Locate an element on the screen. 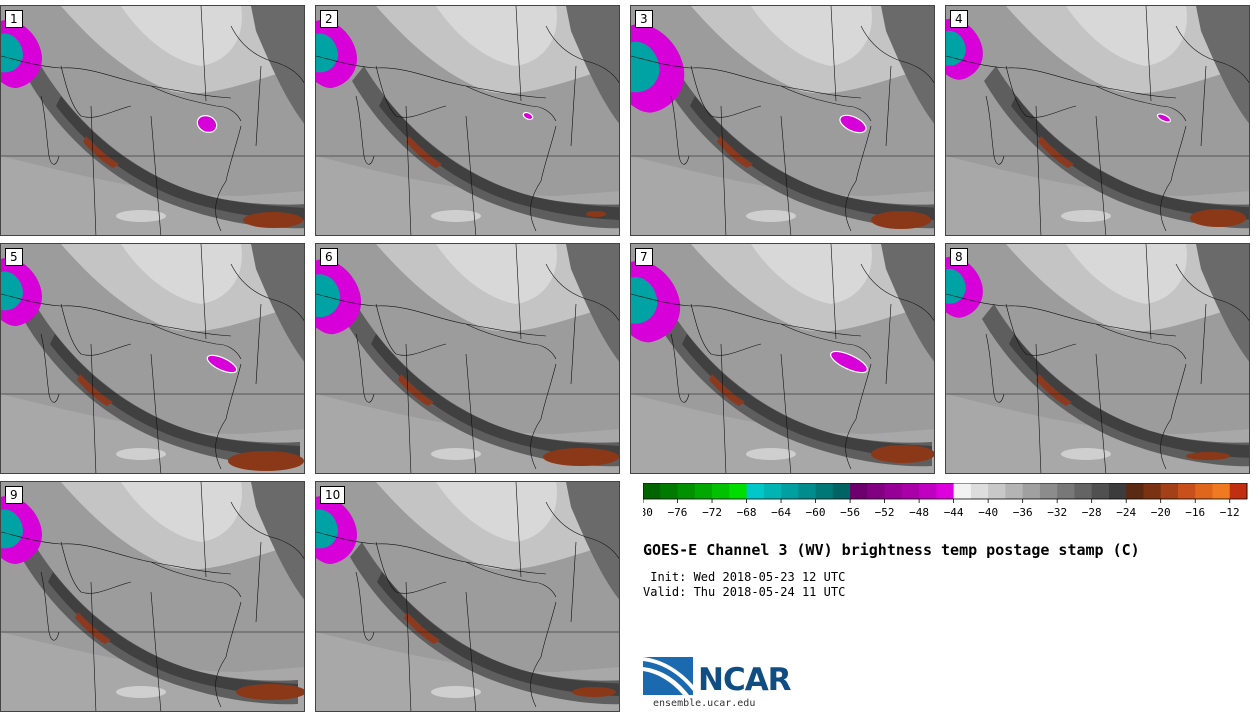 The width and height of the screenshot is (1260, 712). postage-stamp-panel-5: 5 is located at coordinates (152, 358).